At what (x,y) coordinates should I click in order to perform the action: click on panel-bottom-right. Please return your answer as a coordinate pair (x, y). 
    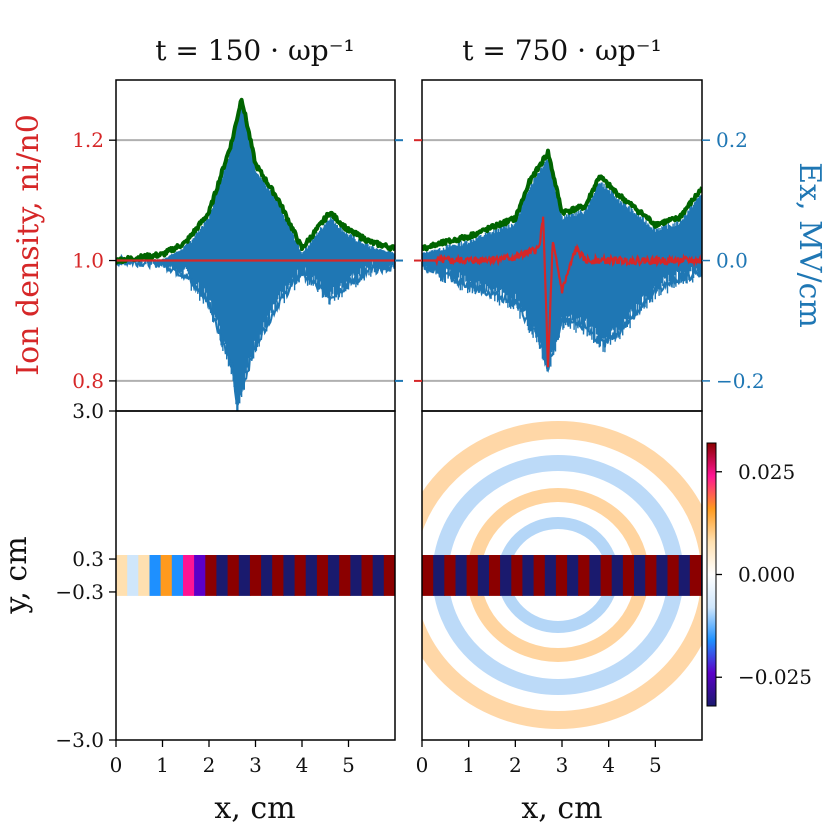
    Looking at the image, I should click on (562, 575).